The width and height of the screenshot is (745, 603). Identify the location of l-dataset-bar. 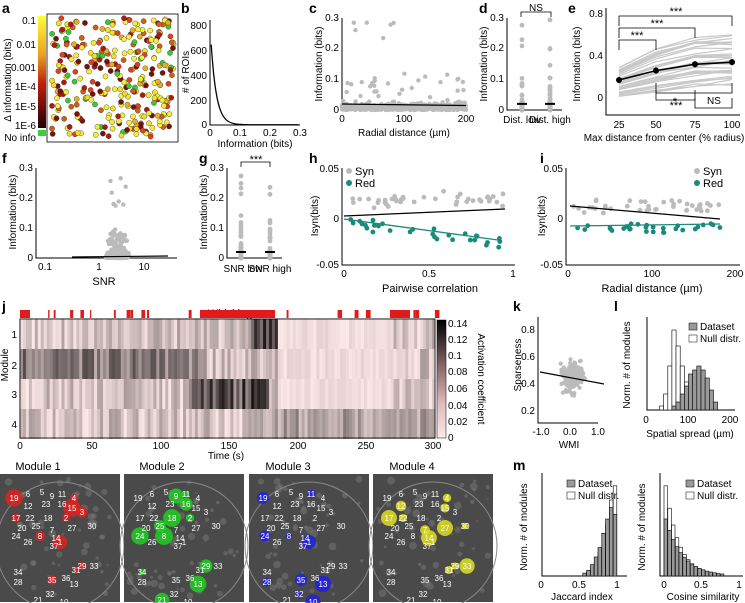
(690, 392).